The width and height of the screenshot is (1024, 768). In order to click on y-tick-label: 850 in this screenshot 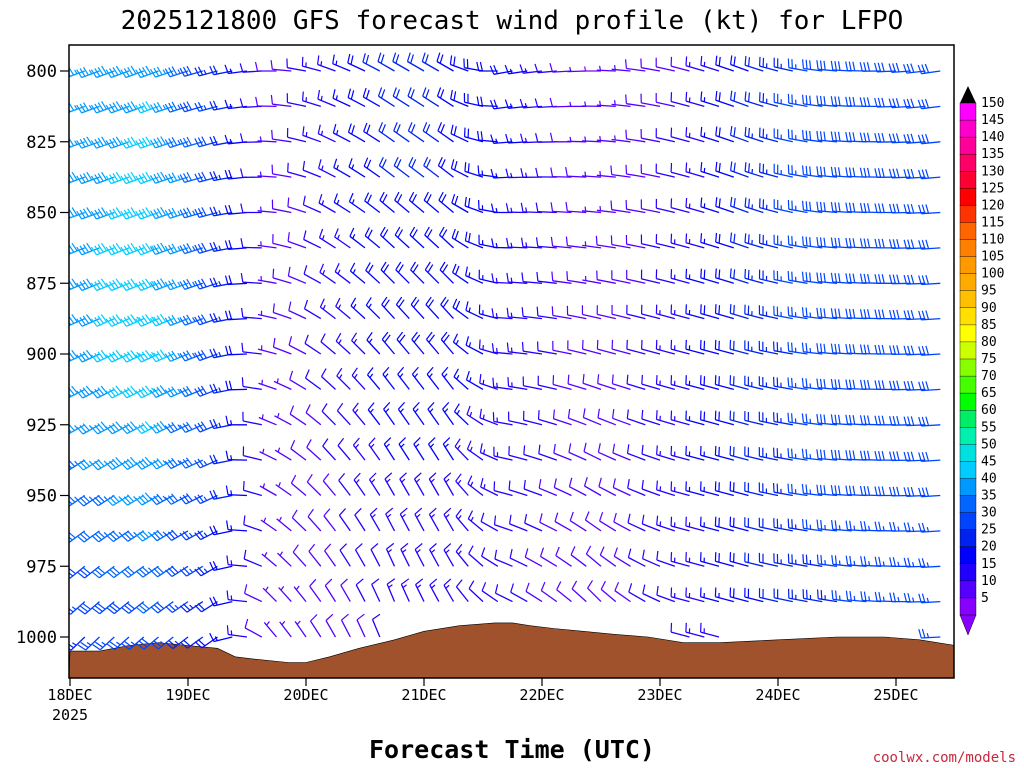, I will do `click(41, 214)`.